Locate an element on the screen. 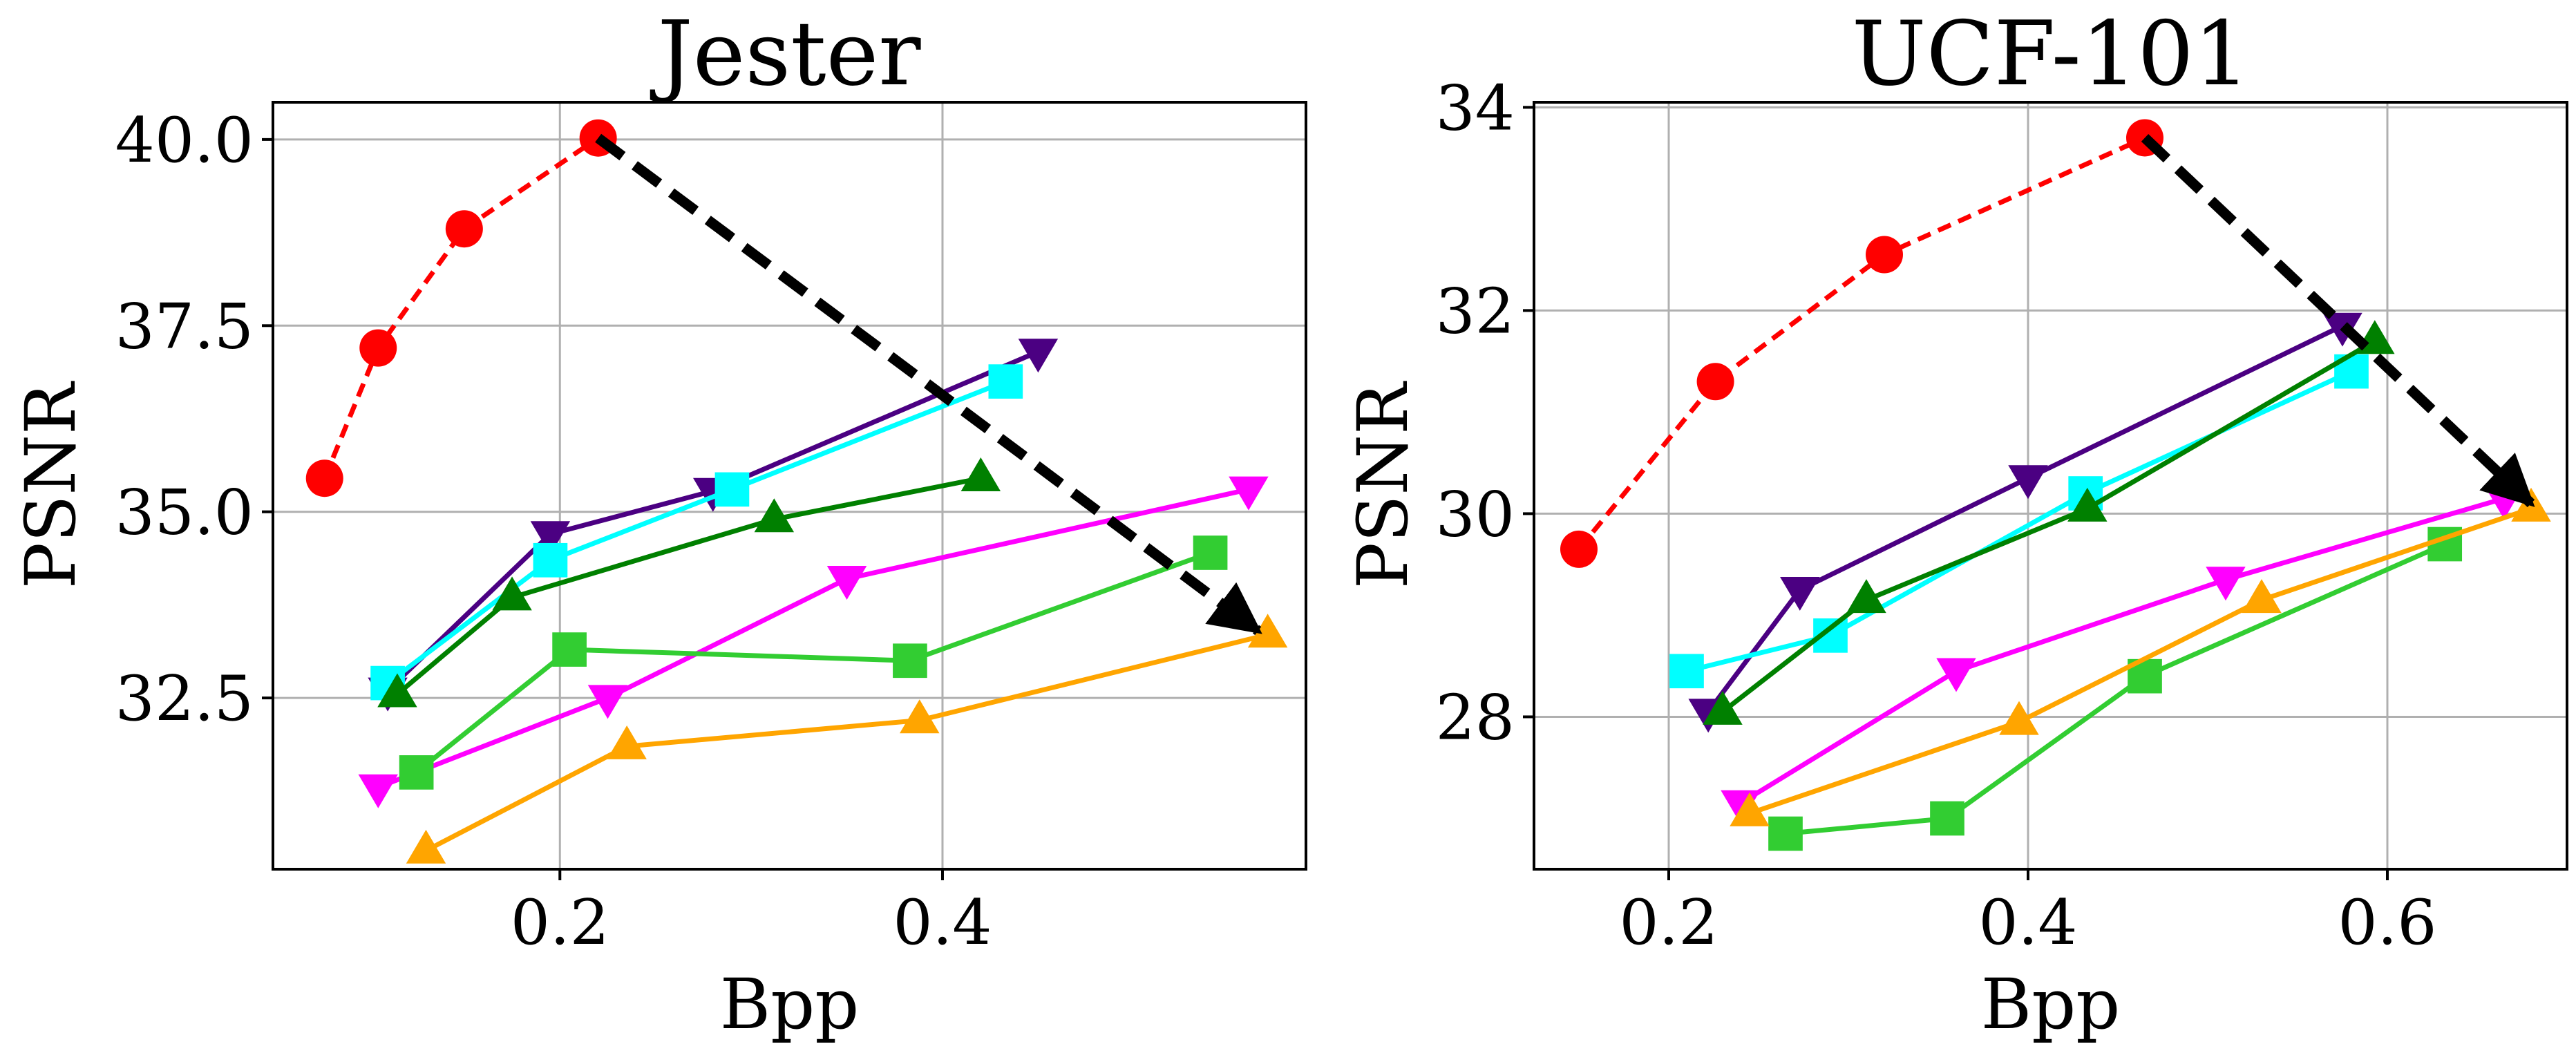  chart-title: Jester is located at coordinates (785, 55).